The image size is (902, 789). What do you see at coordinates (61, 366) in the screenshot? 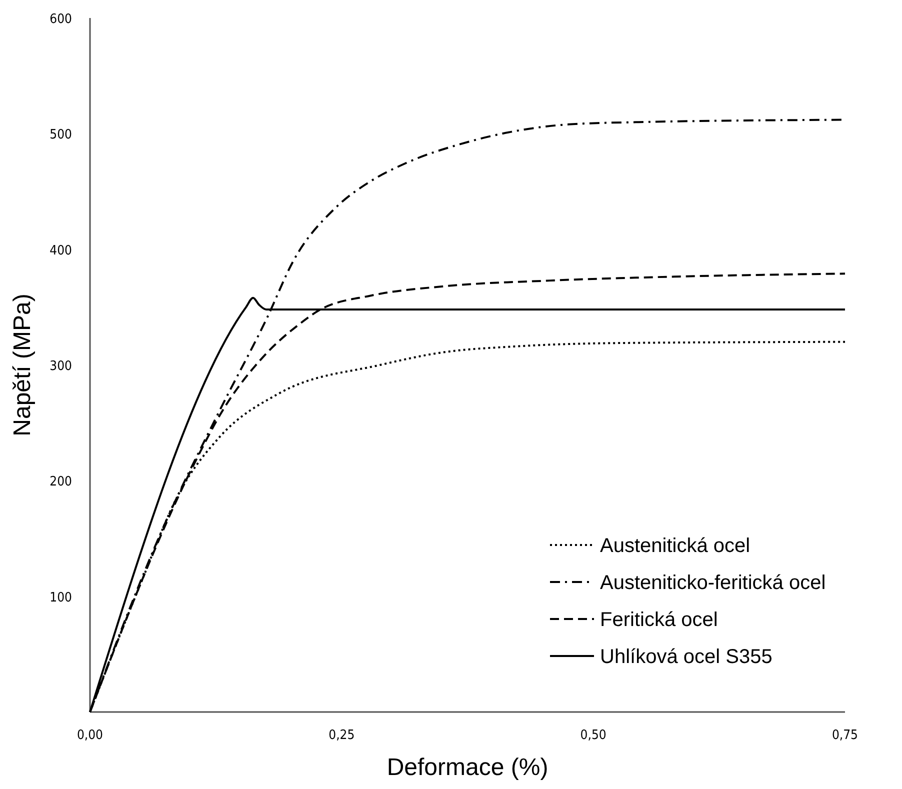
I see `y-tick-label: 300` at bounding box center [61, 366].